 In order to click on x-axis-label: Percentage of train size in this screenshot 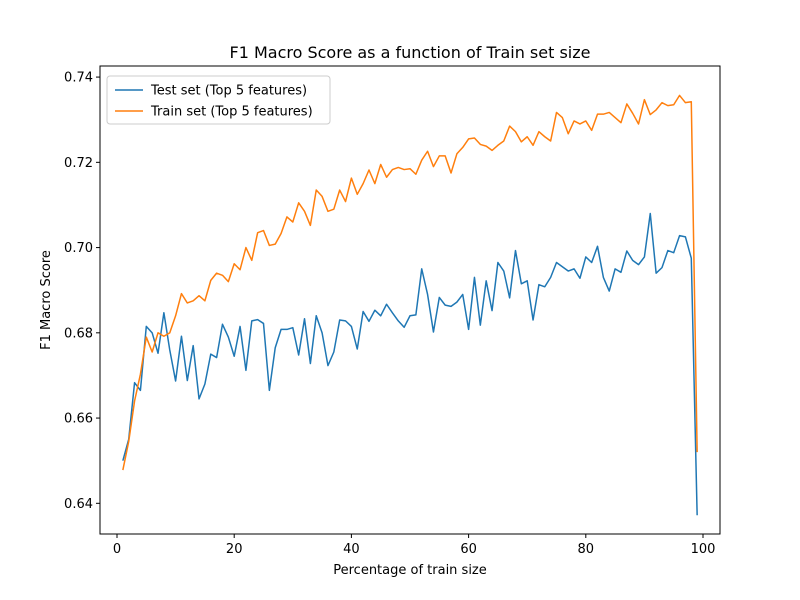, I will do `click(410, 570)`.